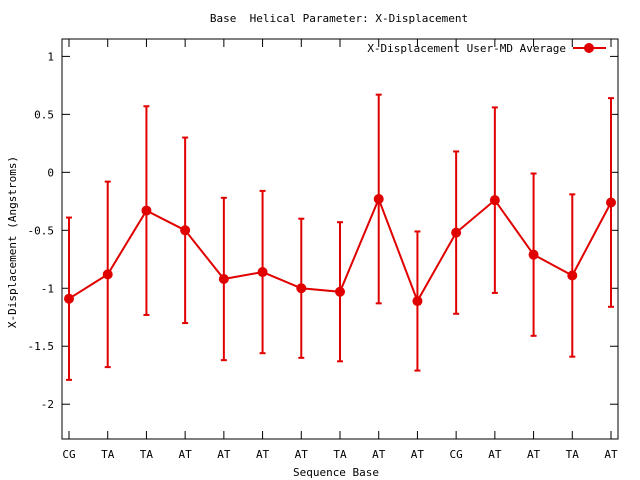  I want to click on y-tick-label: -2, so click(47, 404).